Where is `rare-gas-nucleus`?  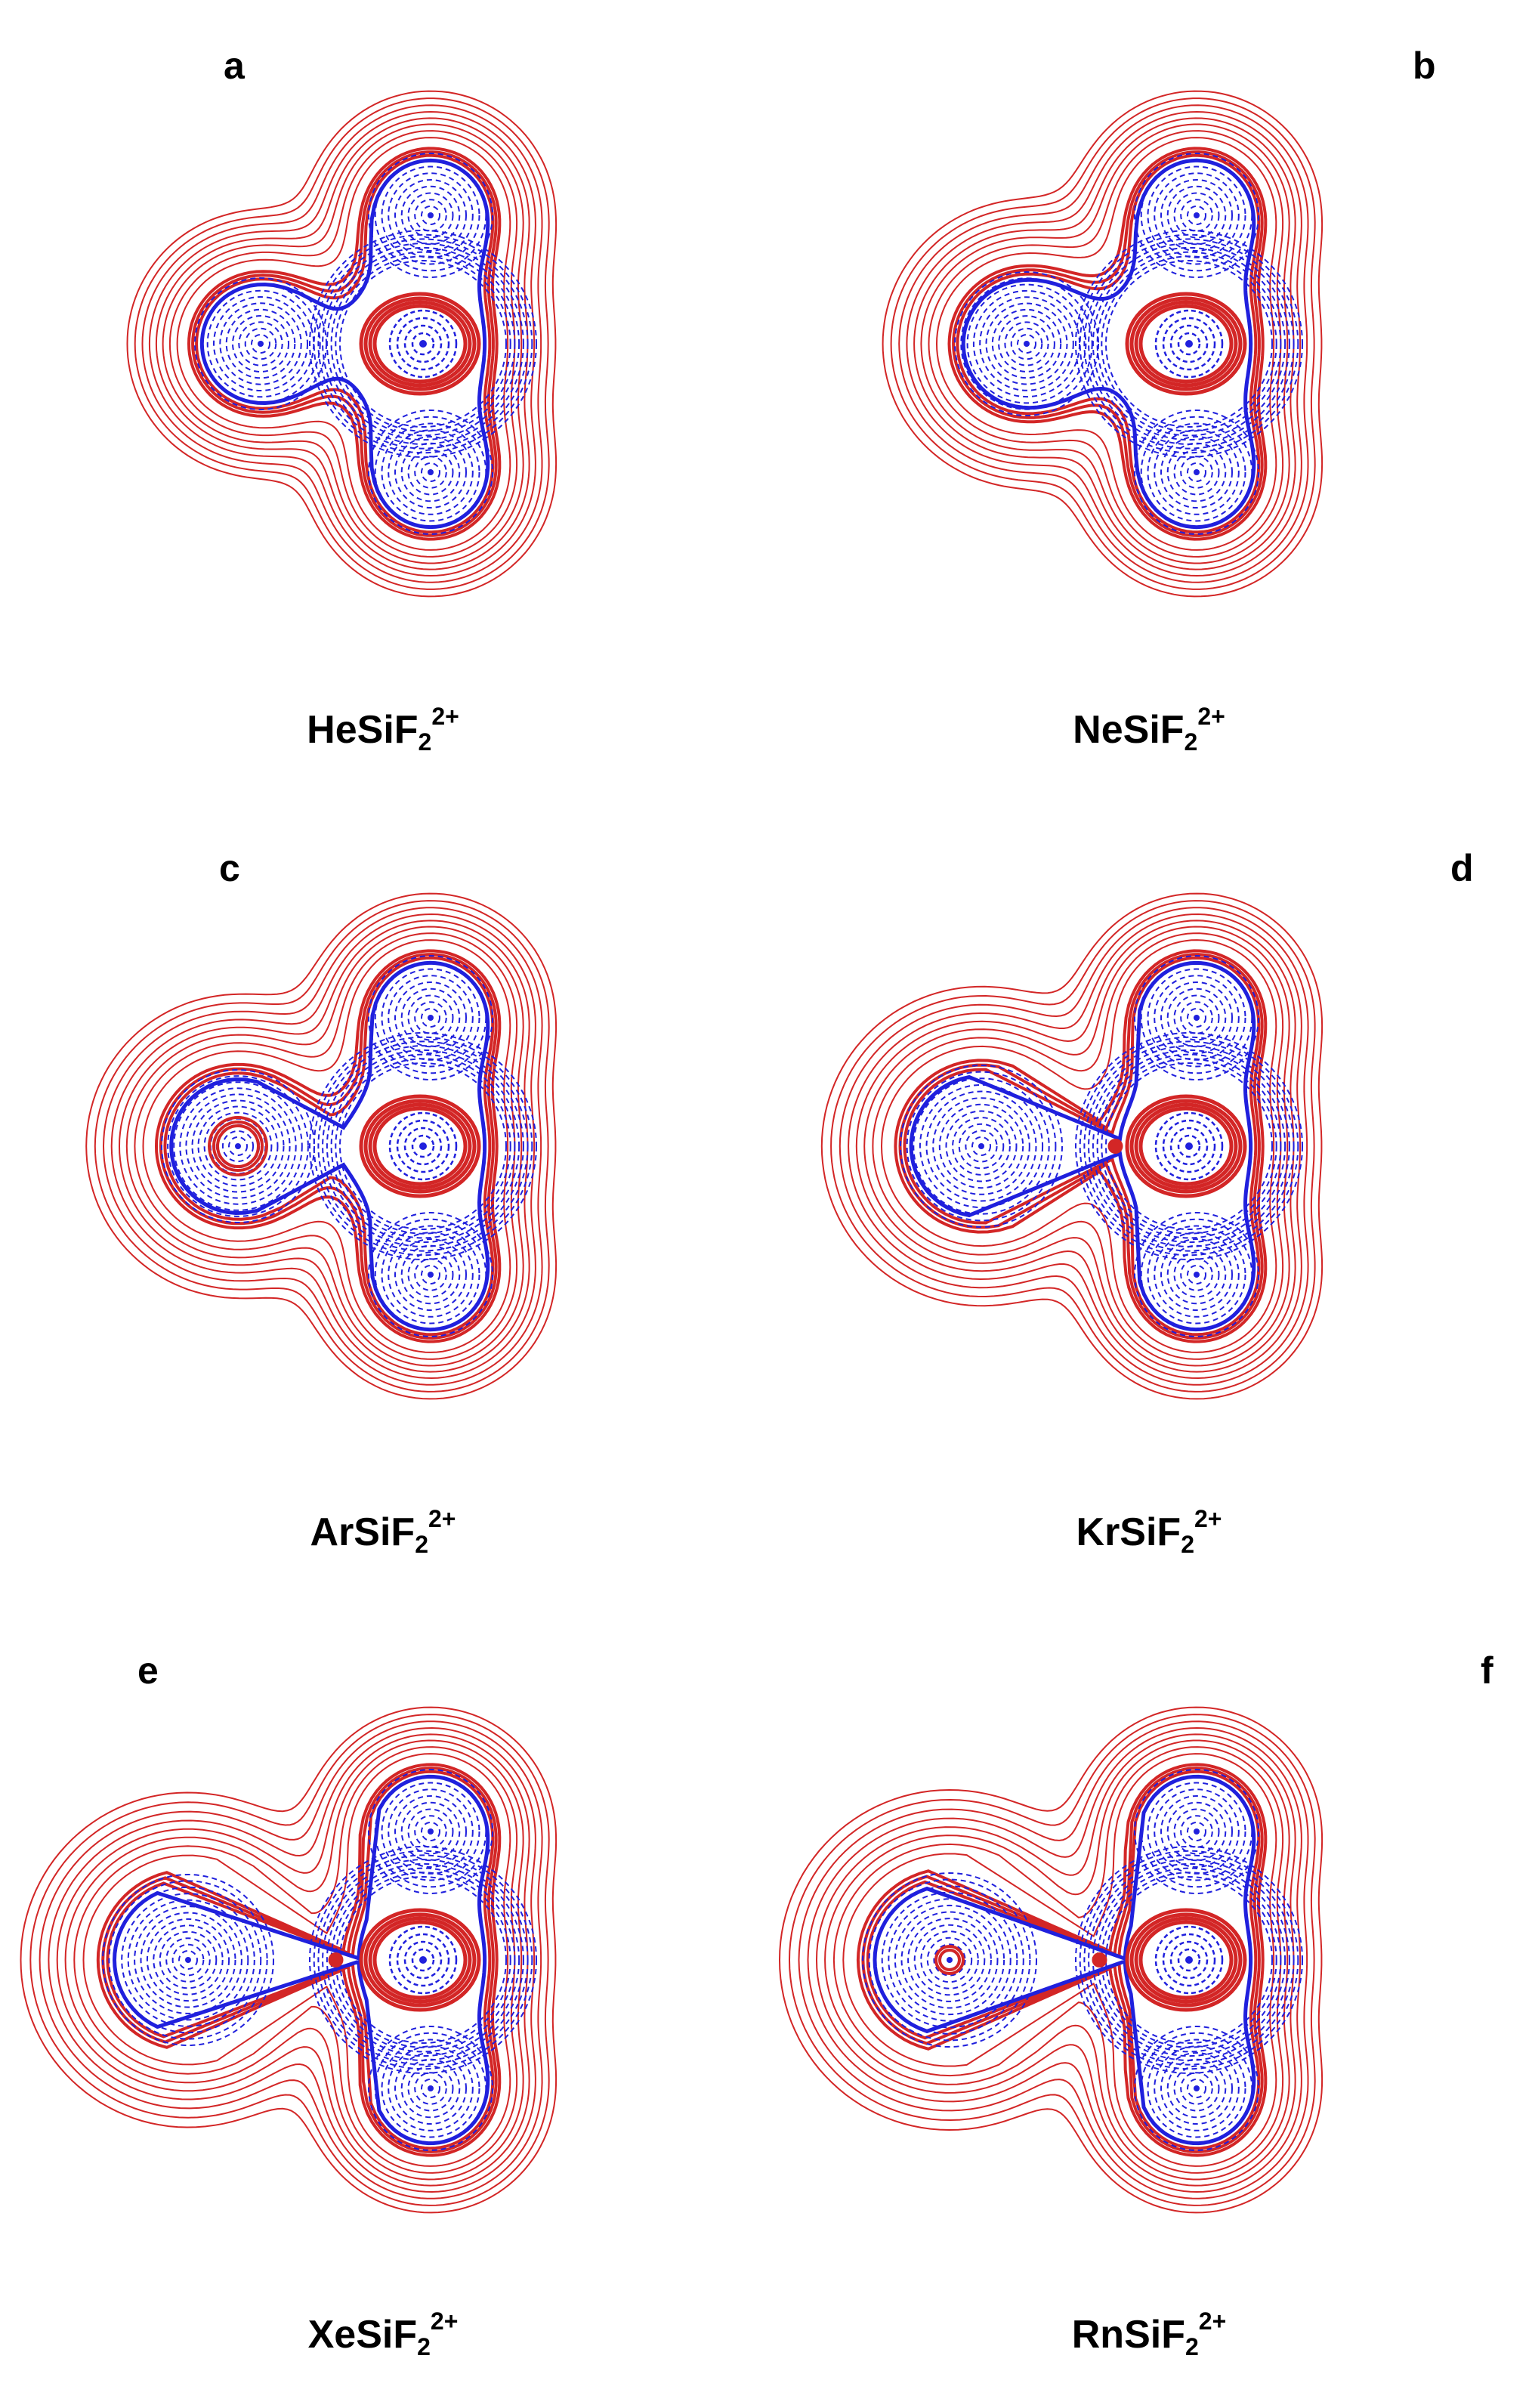
rare-gas-nucleus is located at coordinates (238, 1146).